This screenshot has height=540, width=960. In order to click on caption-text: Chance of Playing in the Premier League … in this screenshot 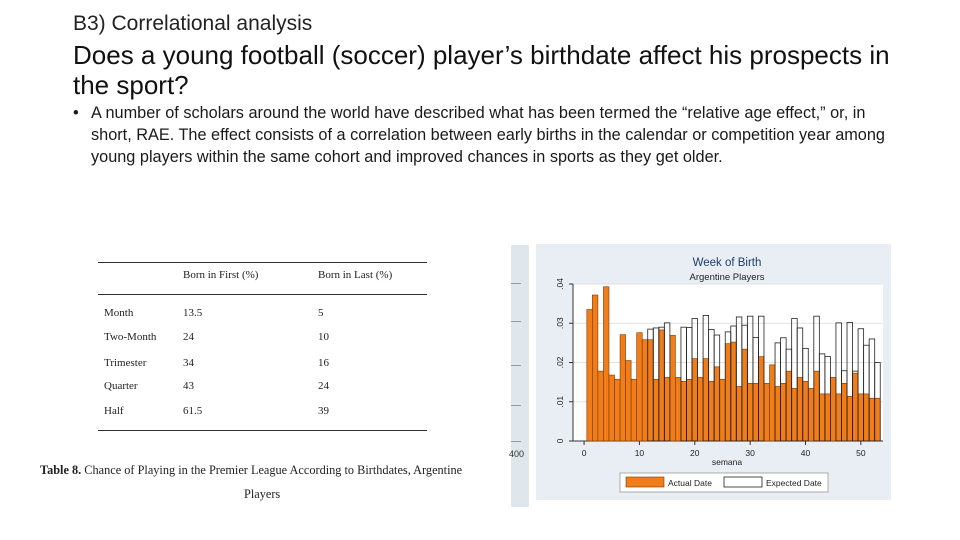, I will do `click(272, 470)`.